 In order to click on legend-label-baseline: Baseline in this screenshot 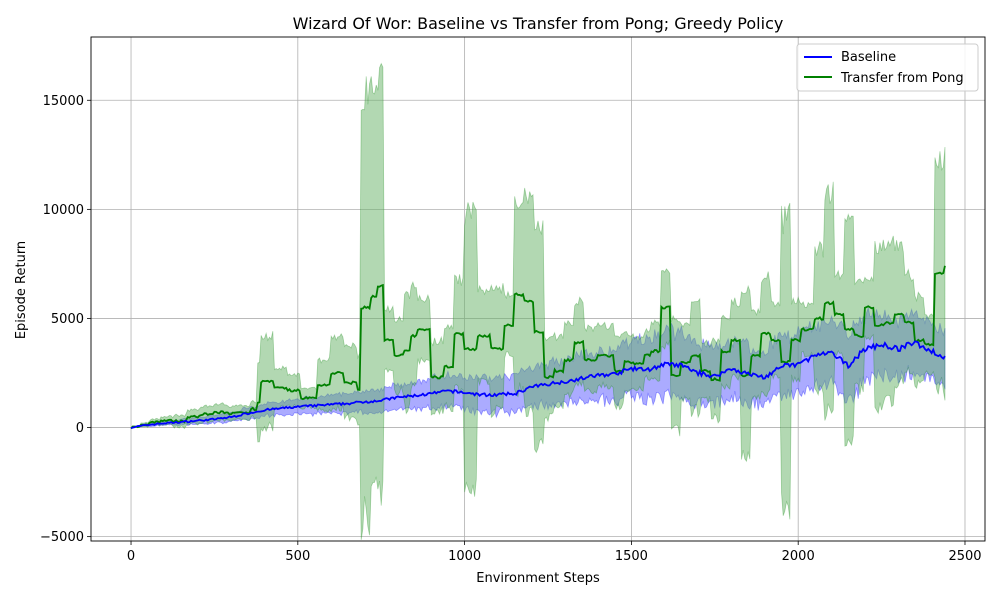, I will do `click(868, 57)`.